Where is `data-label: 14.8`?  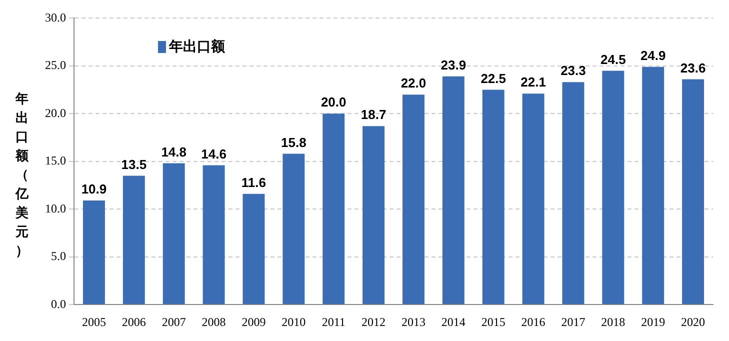
data-label: 14.8 is located at coordinates (173, 152).